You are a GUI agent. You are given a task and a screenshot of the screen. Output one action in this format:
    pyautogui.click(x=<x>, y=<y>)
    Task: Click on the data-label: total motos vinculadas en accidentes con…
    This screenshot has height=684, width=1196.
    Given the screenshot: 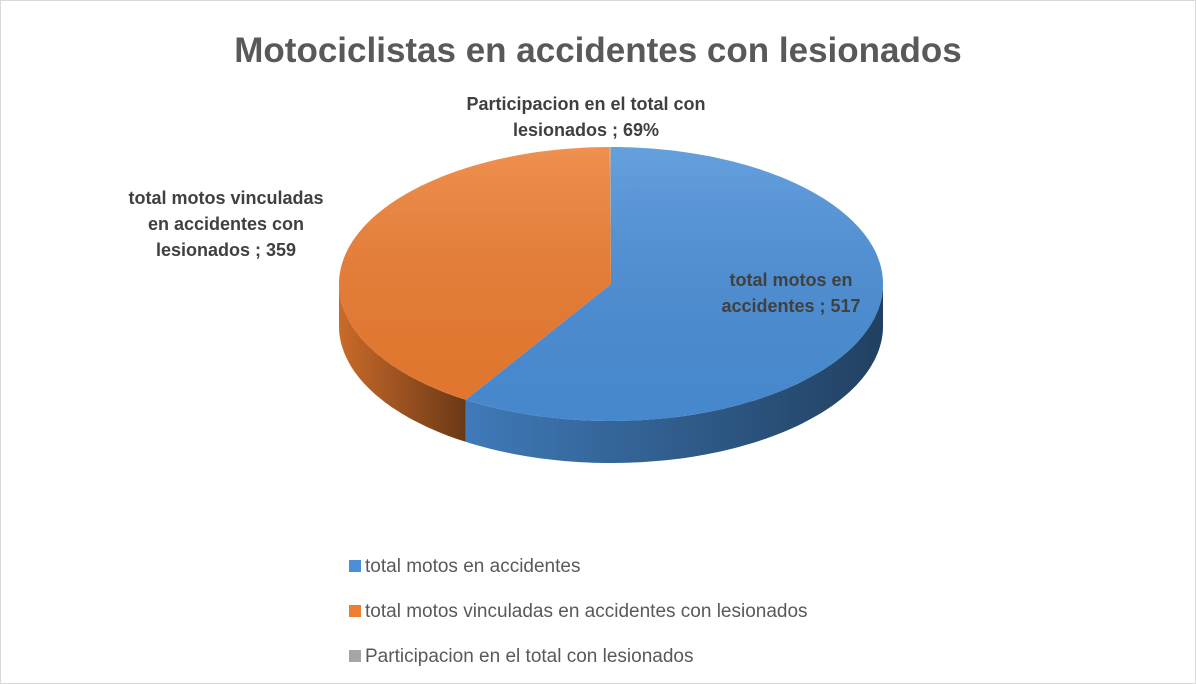 What is the action you would take?
    pyautogui.click(x=226, y=224)
    